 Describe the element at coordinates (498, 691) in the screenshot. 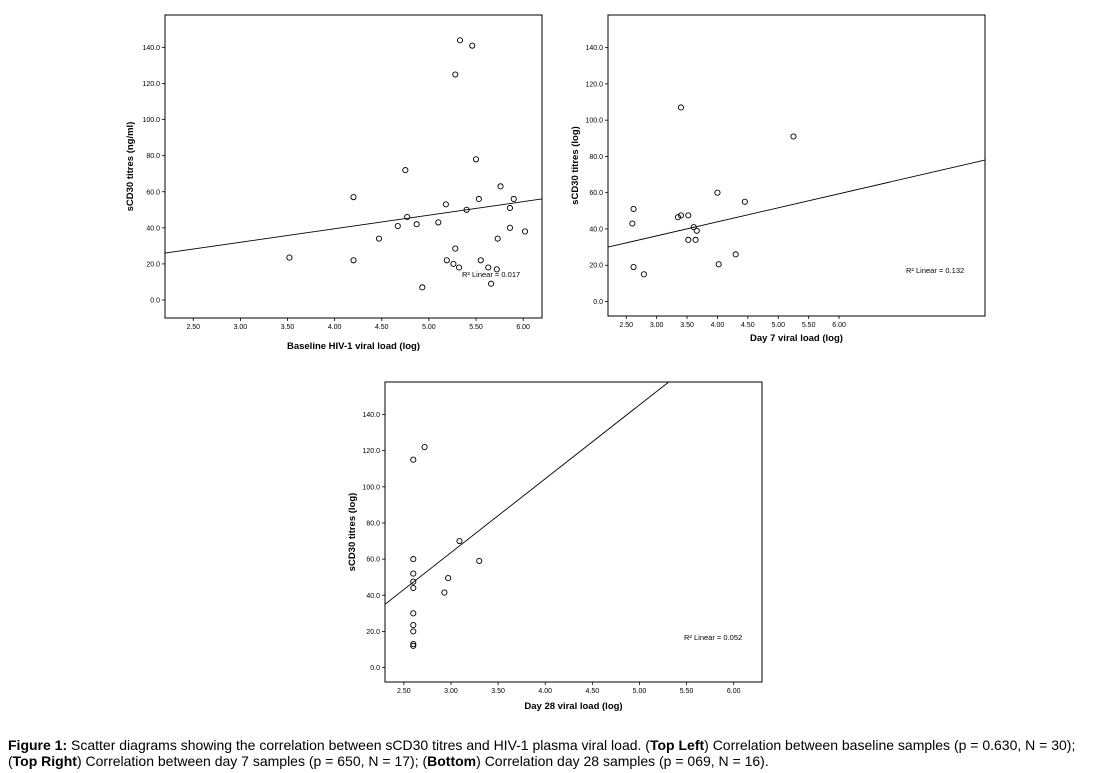

I see `x-tick-label: 3.50` at that location.